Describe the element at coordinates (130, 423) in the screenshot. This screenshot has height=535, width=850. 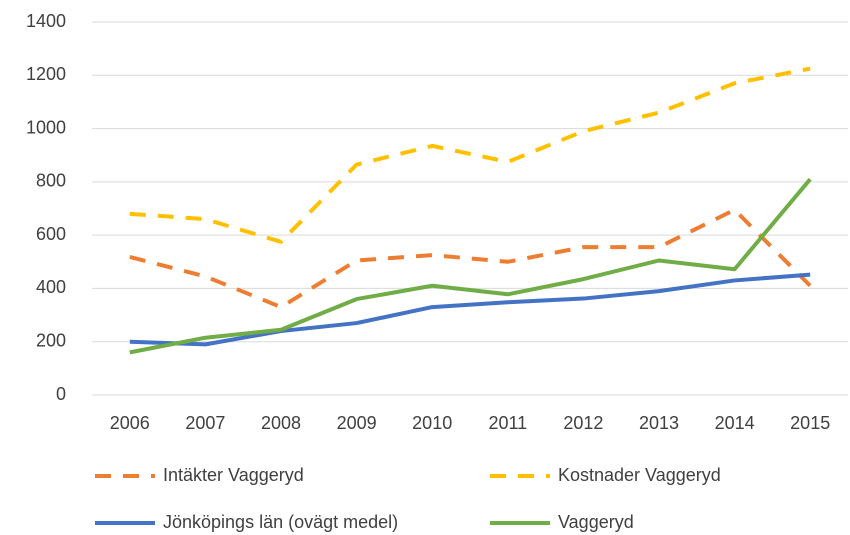
I see `x-tick-label: 2006` at that location.